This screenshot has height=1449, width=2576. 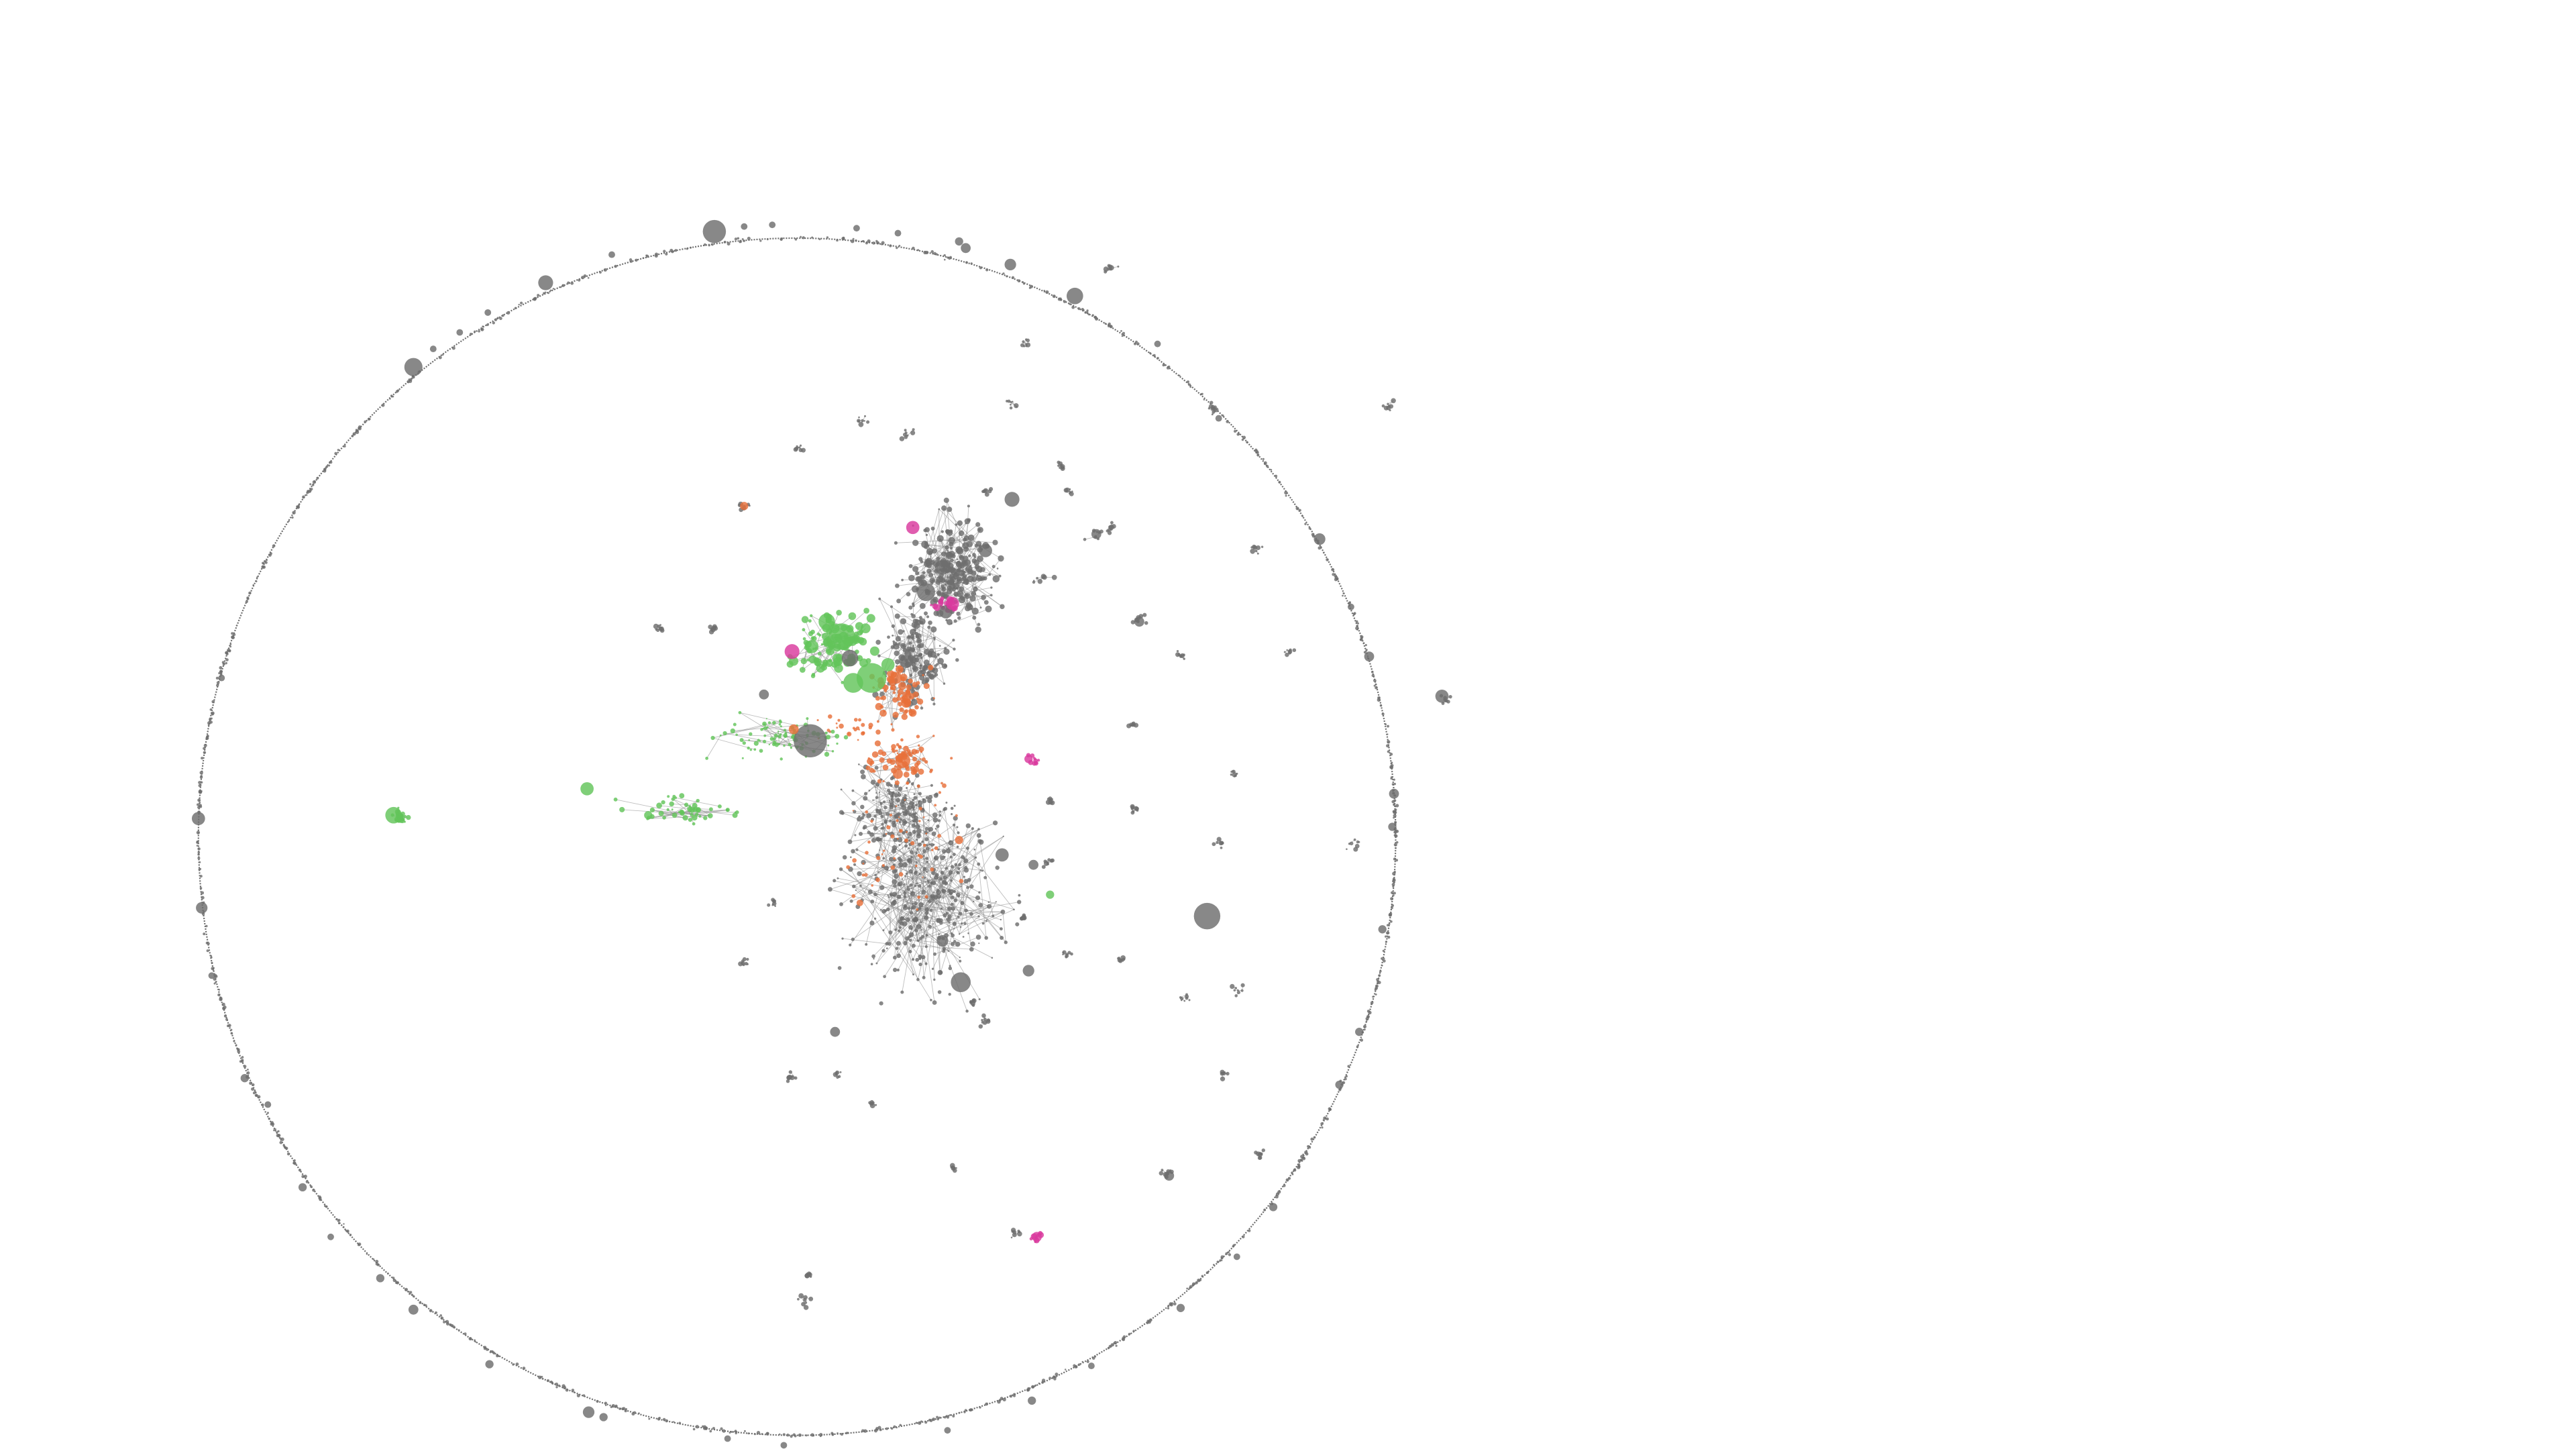 What do you see at coordinates (859, 902) in the screenshot?
I see `hub-node` at bounding box center [859, 902].